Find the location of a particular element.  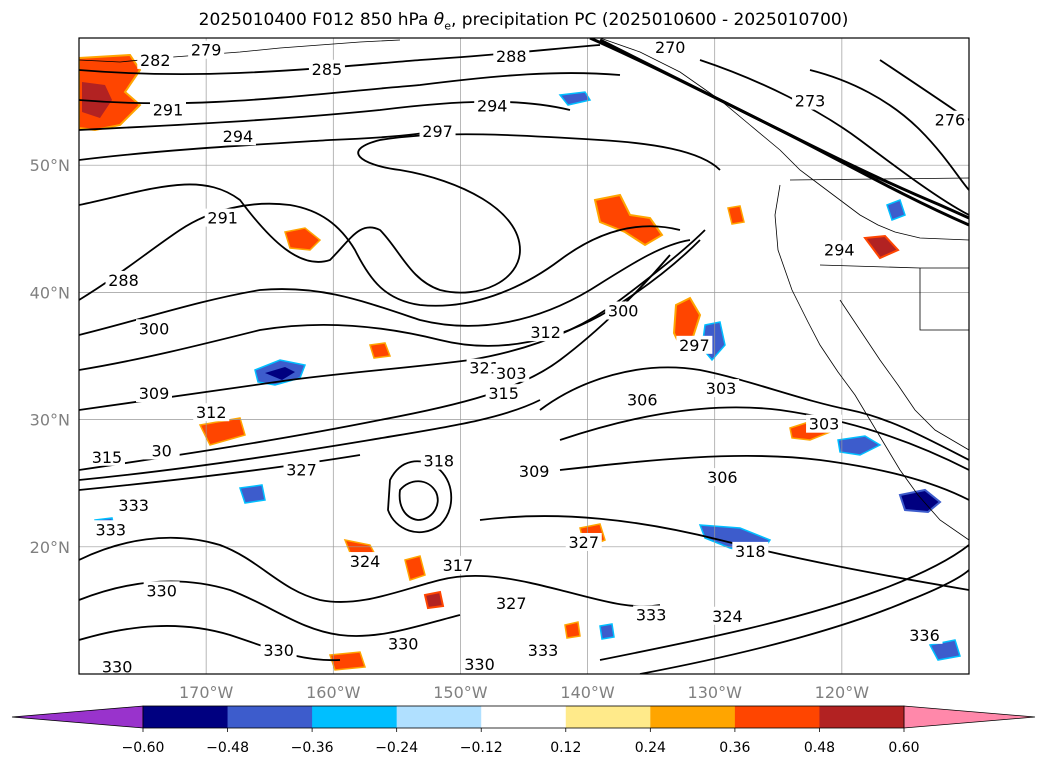

colorbar-tick-label: −0.12 is located at coordinates (481, 748).